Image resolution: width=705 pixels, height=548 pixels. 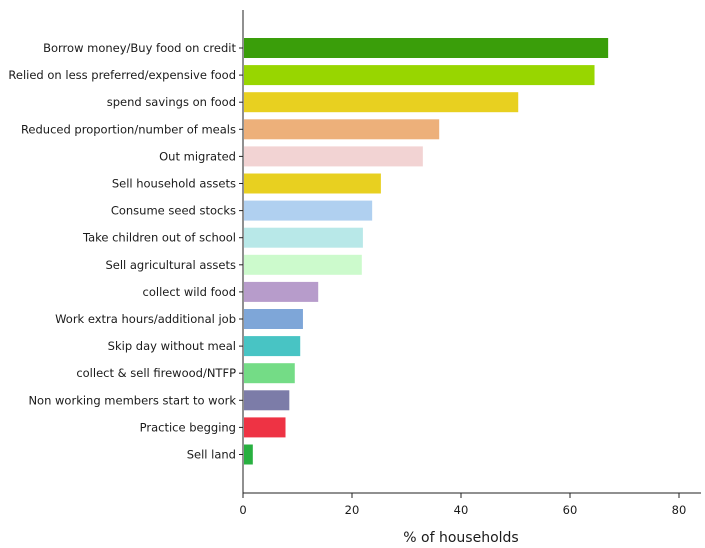 I want to click on x-tick-label: 0, so click(x=242, y=510).